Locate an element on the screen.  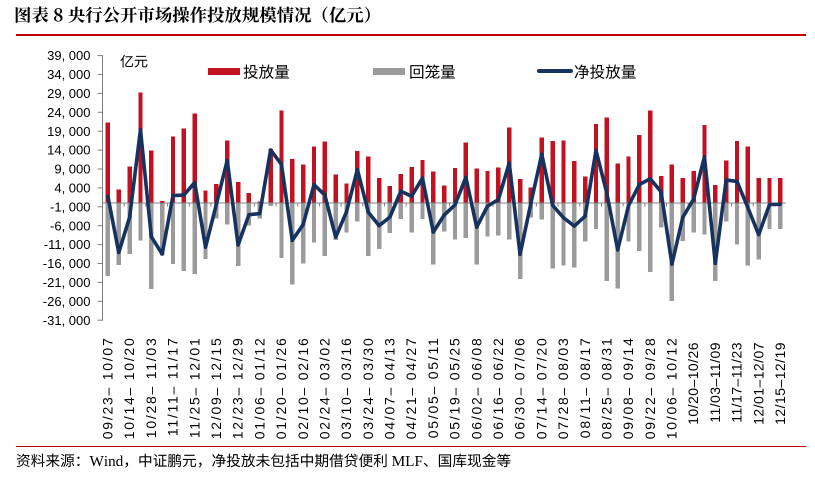
svg-text: 07/28– 08/03 is located at coordinates (563, 388).